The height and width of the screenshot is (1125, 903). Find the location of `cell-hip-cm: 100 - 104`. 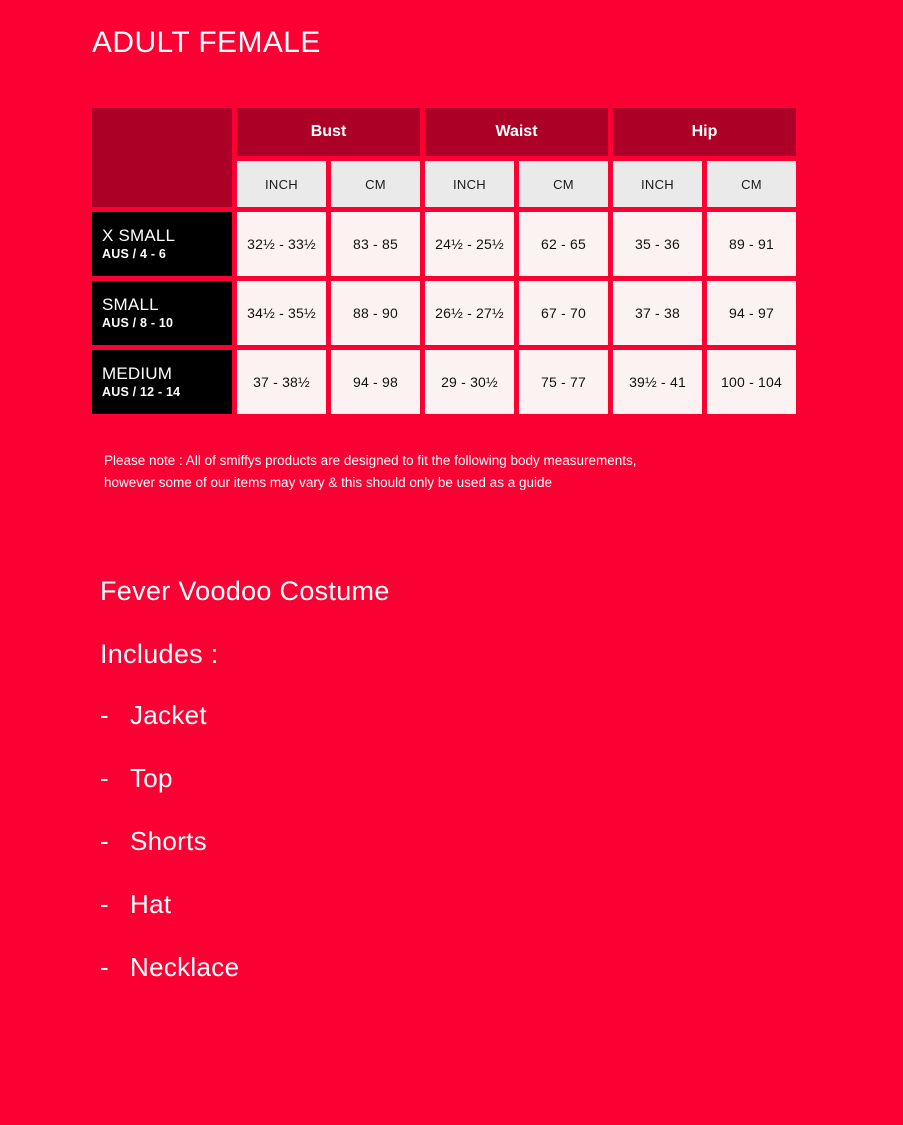

cell-hip-cm: 100 - 104 is located at coordinates (751, 382).